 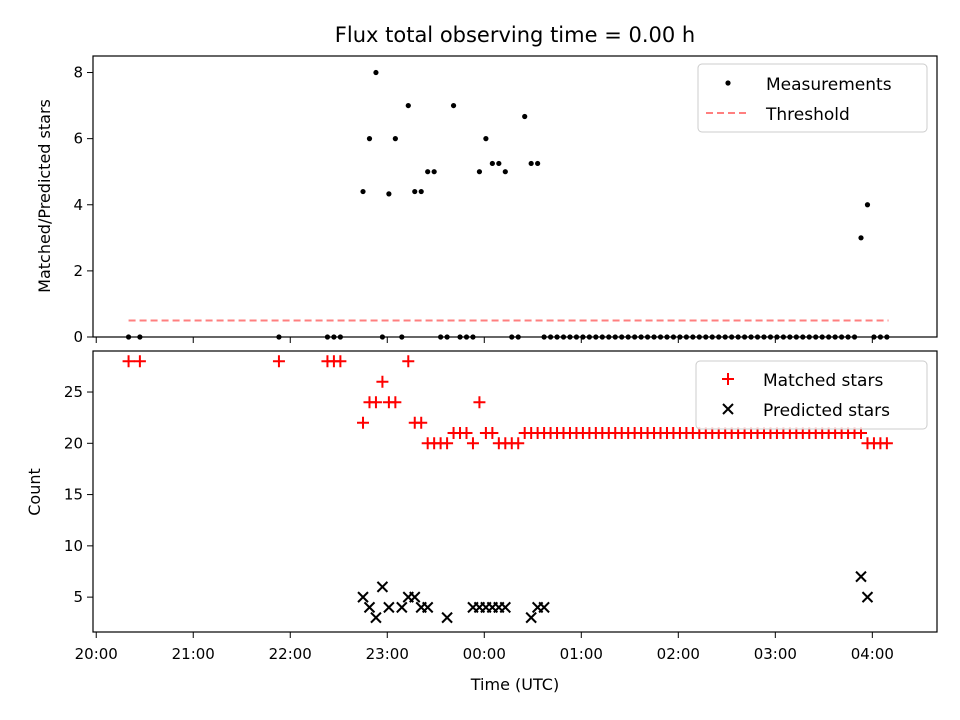 I want to click on x-axis-label: Time (UTC), so click(x=514, y=684).